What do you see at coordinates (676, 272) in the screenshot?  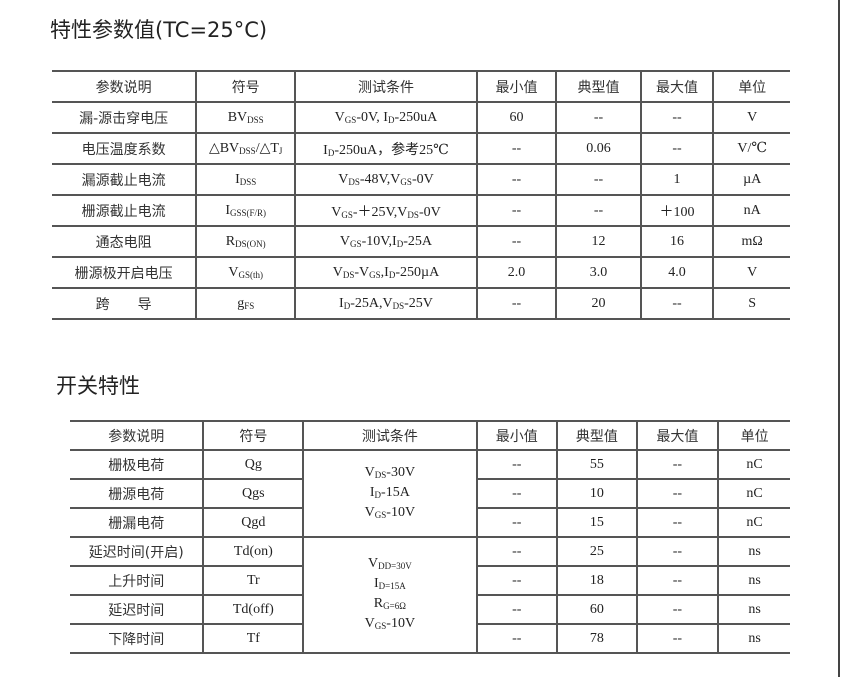 I see `max-cell: 4.0` at bounding box center [676, 272].